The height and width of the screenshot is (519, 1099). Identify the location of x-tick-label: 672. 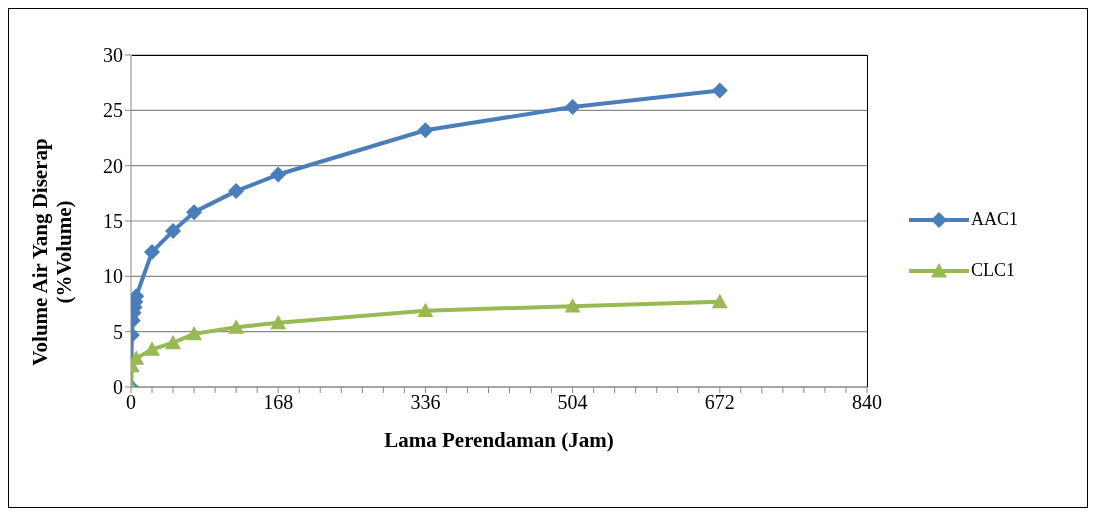
(719, 402).